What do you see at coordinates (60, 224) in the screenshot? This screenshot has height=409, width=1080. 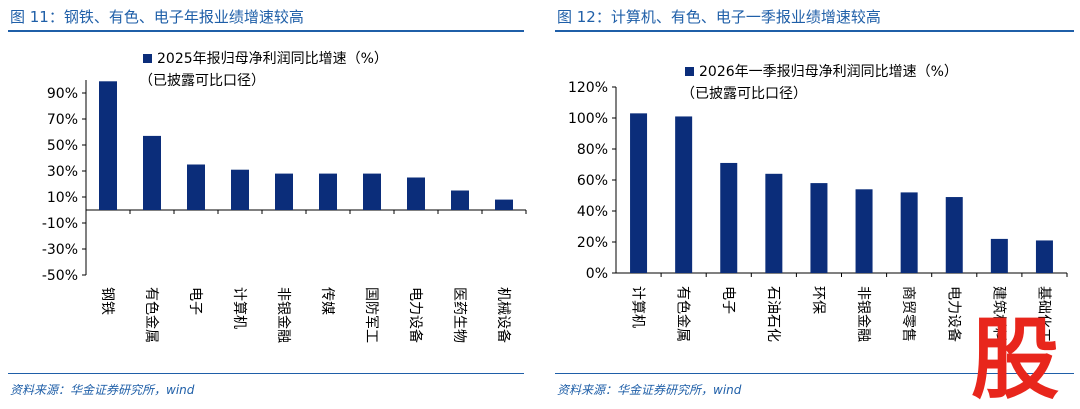 I see `y-tick-label: -10%` at bounding box center [60, 224].